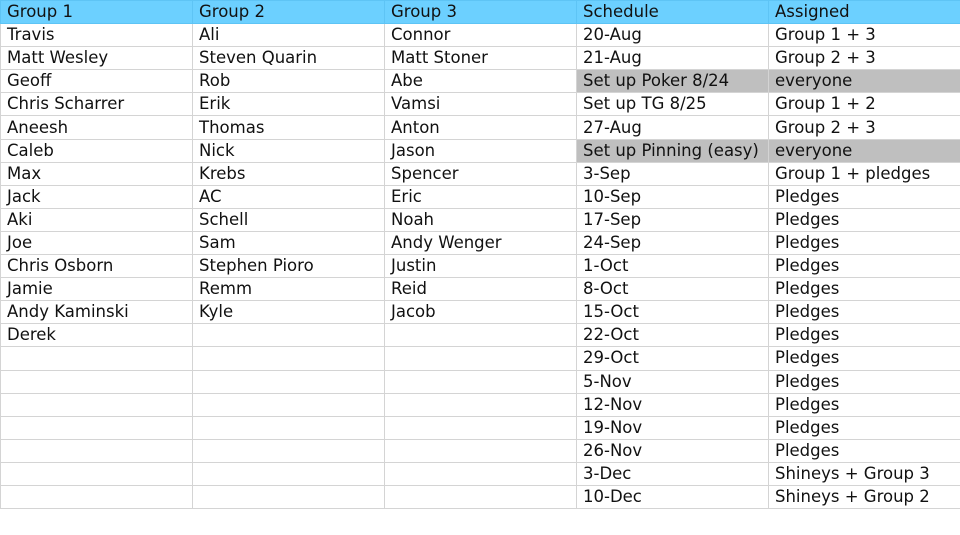 This screenshot has height=535, width=960. Describe the element at coordinates (672, 35) in the screenshot. I see `cell-schedule: 20-Aug` at that location.